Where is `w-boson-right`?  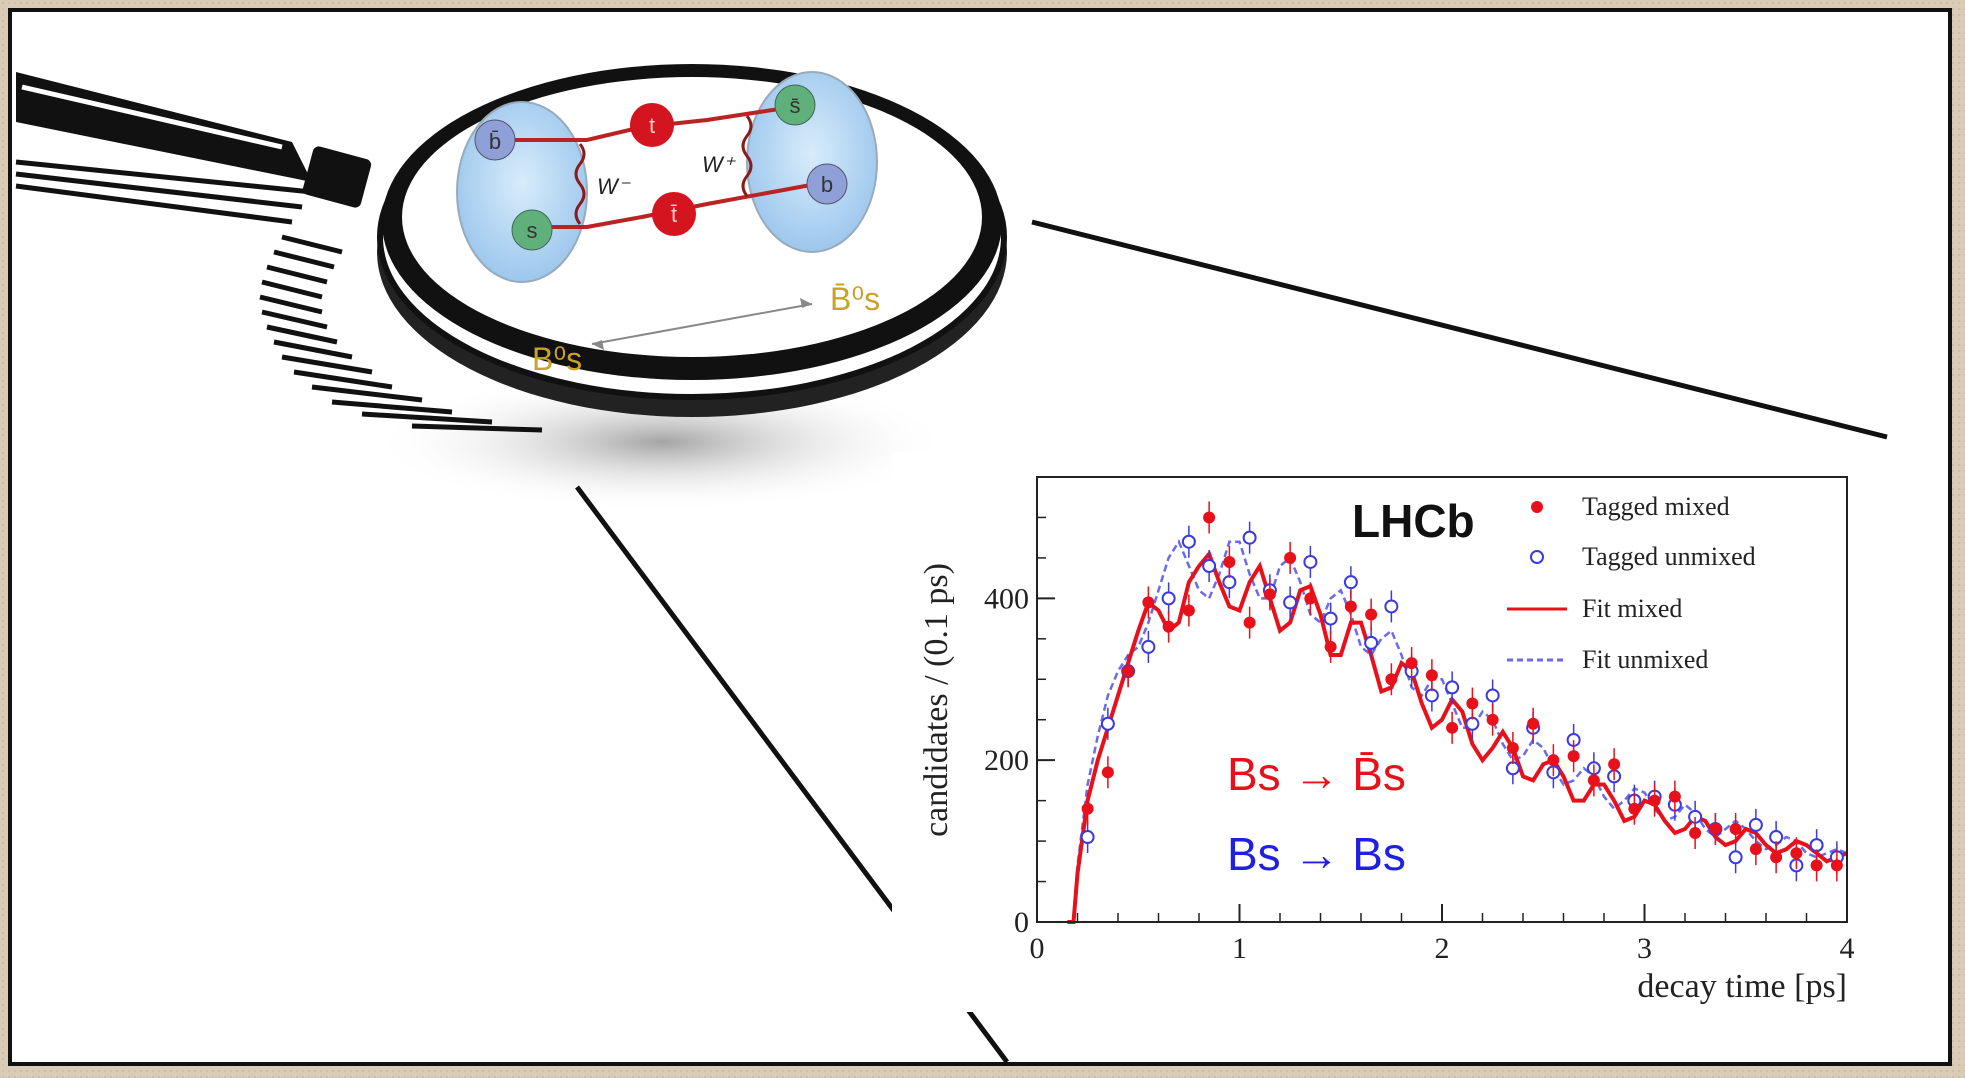 w-boson-right is located at coordinates (747, 156).